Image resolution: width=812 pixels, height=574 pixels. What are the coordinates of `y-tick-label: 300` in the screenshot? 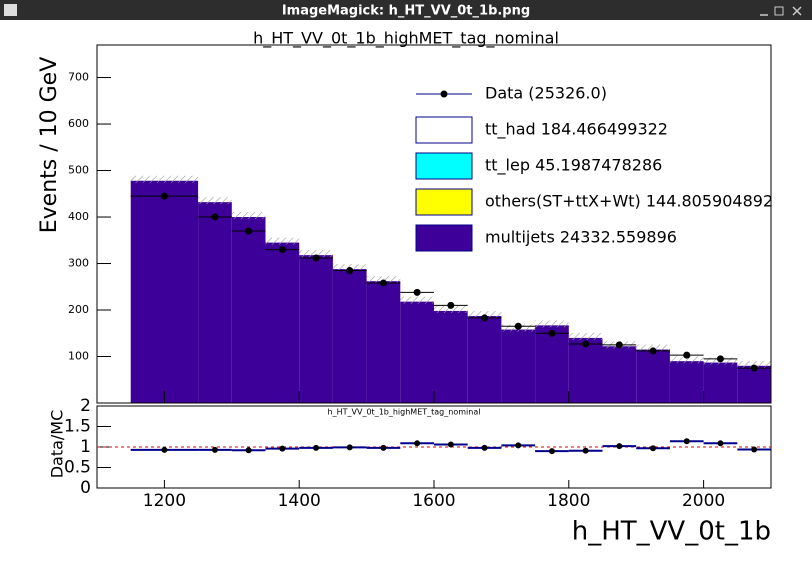 It's located at (78, 263).